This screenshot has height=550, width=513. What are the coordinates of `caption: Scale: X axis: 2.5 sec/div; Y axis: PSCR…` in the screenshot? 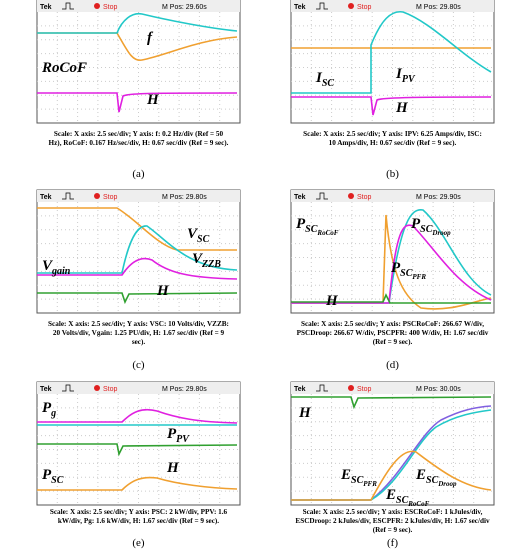 It's located at (393, 333).